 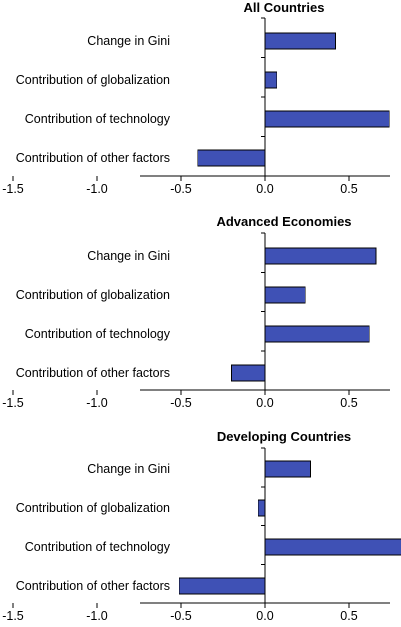 What do you see at coordinates (283, 221) in the screenshot?
I see `panel-title: Advanced Economies` at bounding box center [283, 221].